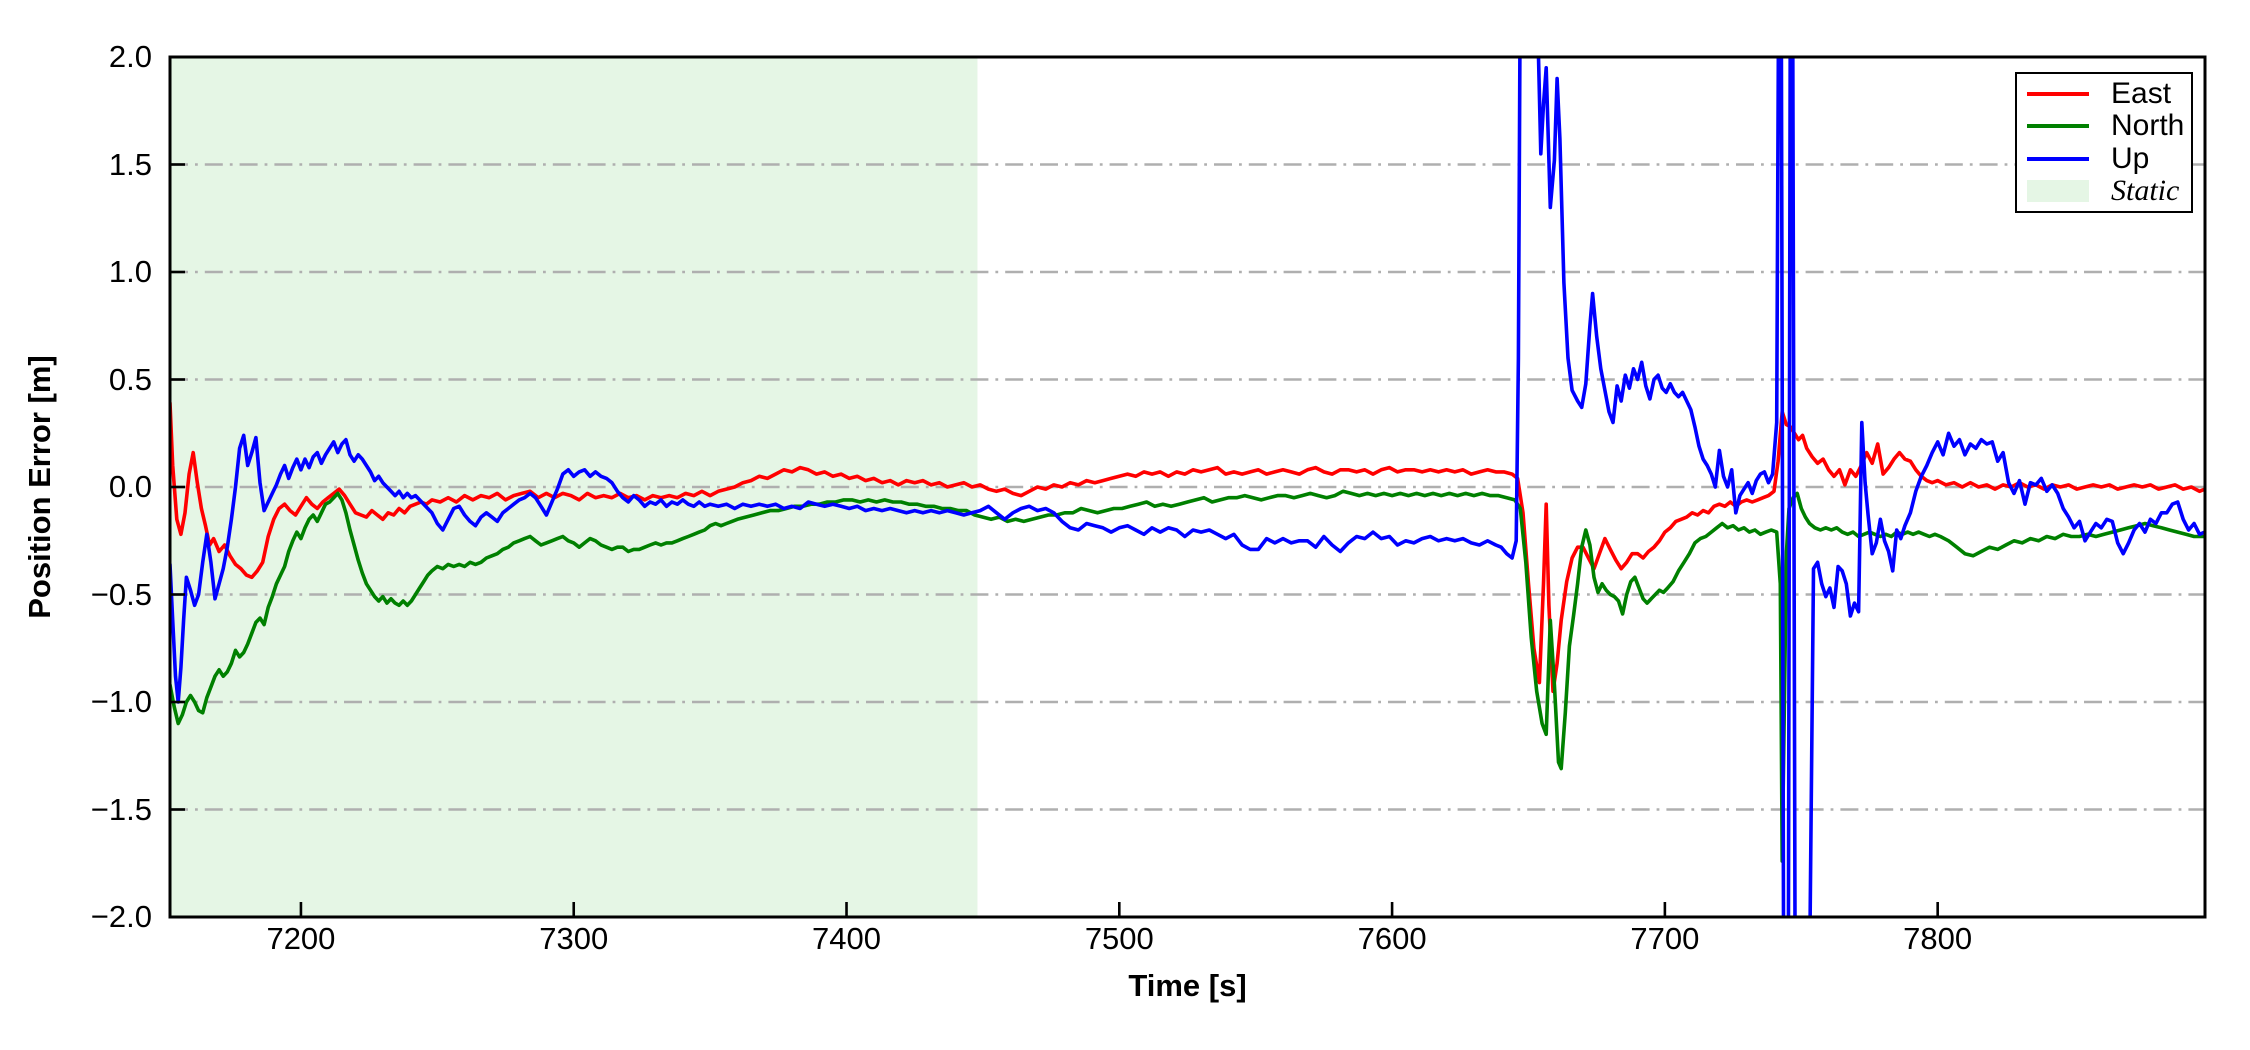  What do you see at coordinates (130, 271) in the screenshot?
I see `y-tick-label: 1.0` at bounding box center [130, 271].